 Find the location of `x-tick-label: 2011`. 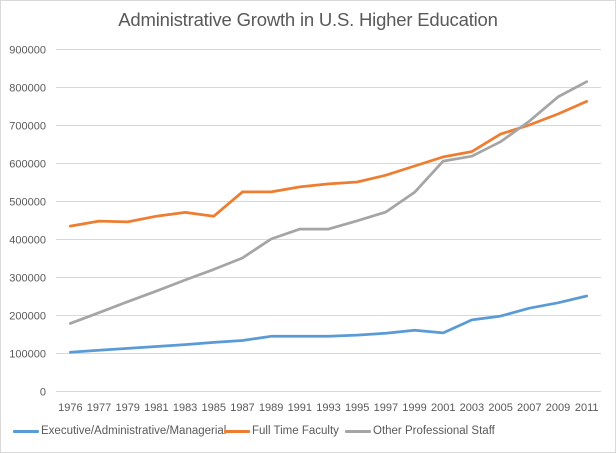

x-tick-label: 2011 is located at coordinates (587, 408).